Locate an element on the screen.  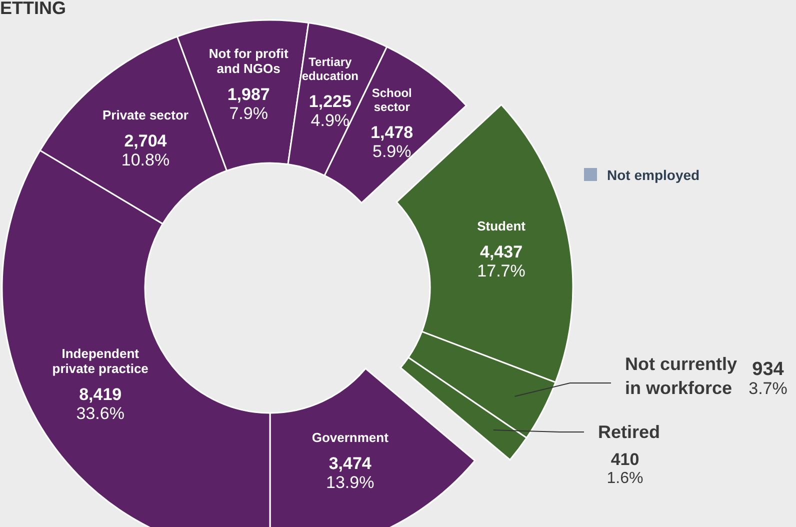
slice-label: Independent private practice is located at coordinates (100, 361).